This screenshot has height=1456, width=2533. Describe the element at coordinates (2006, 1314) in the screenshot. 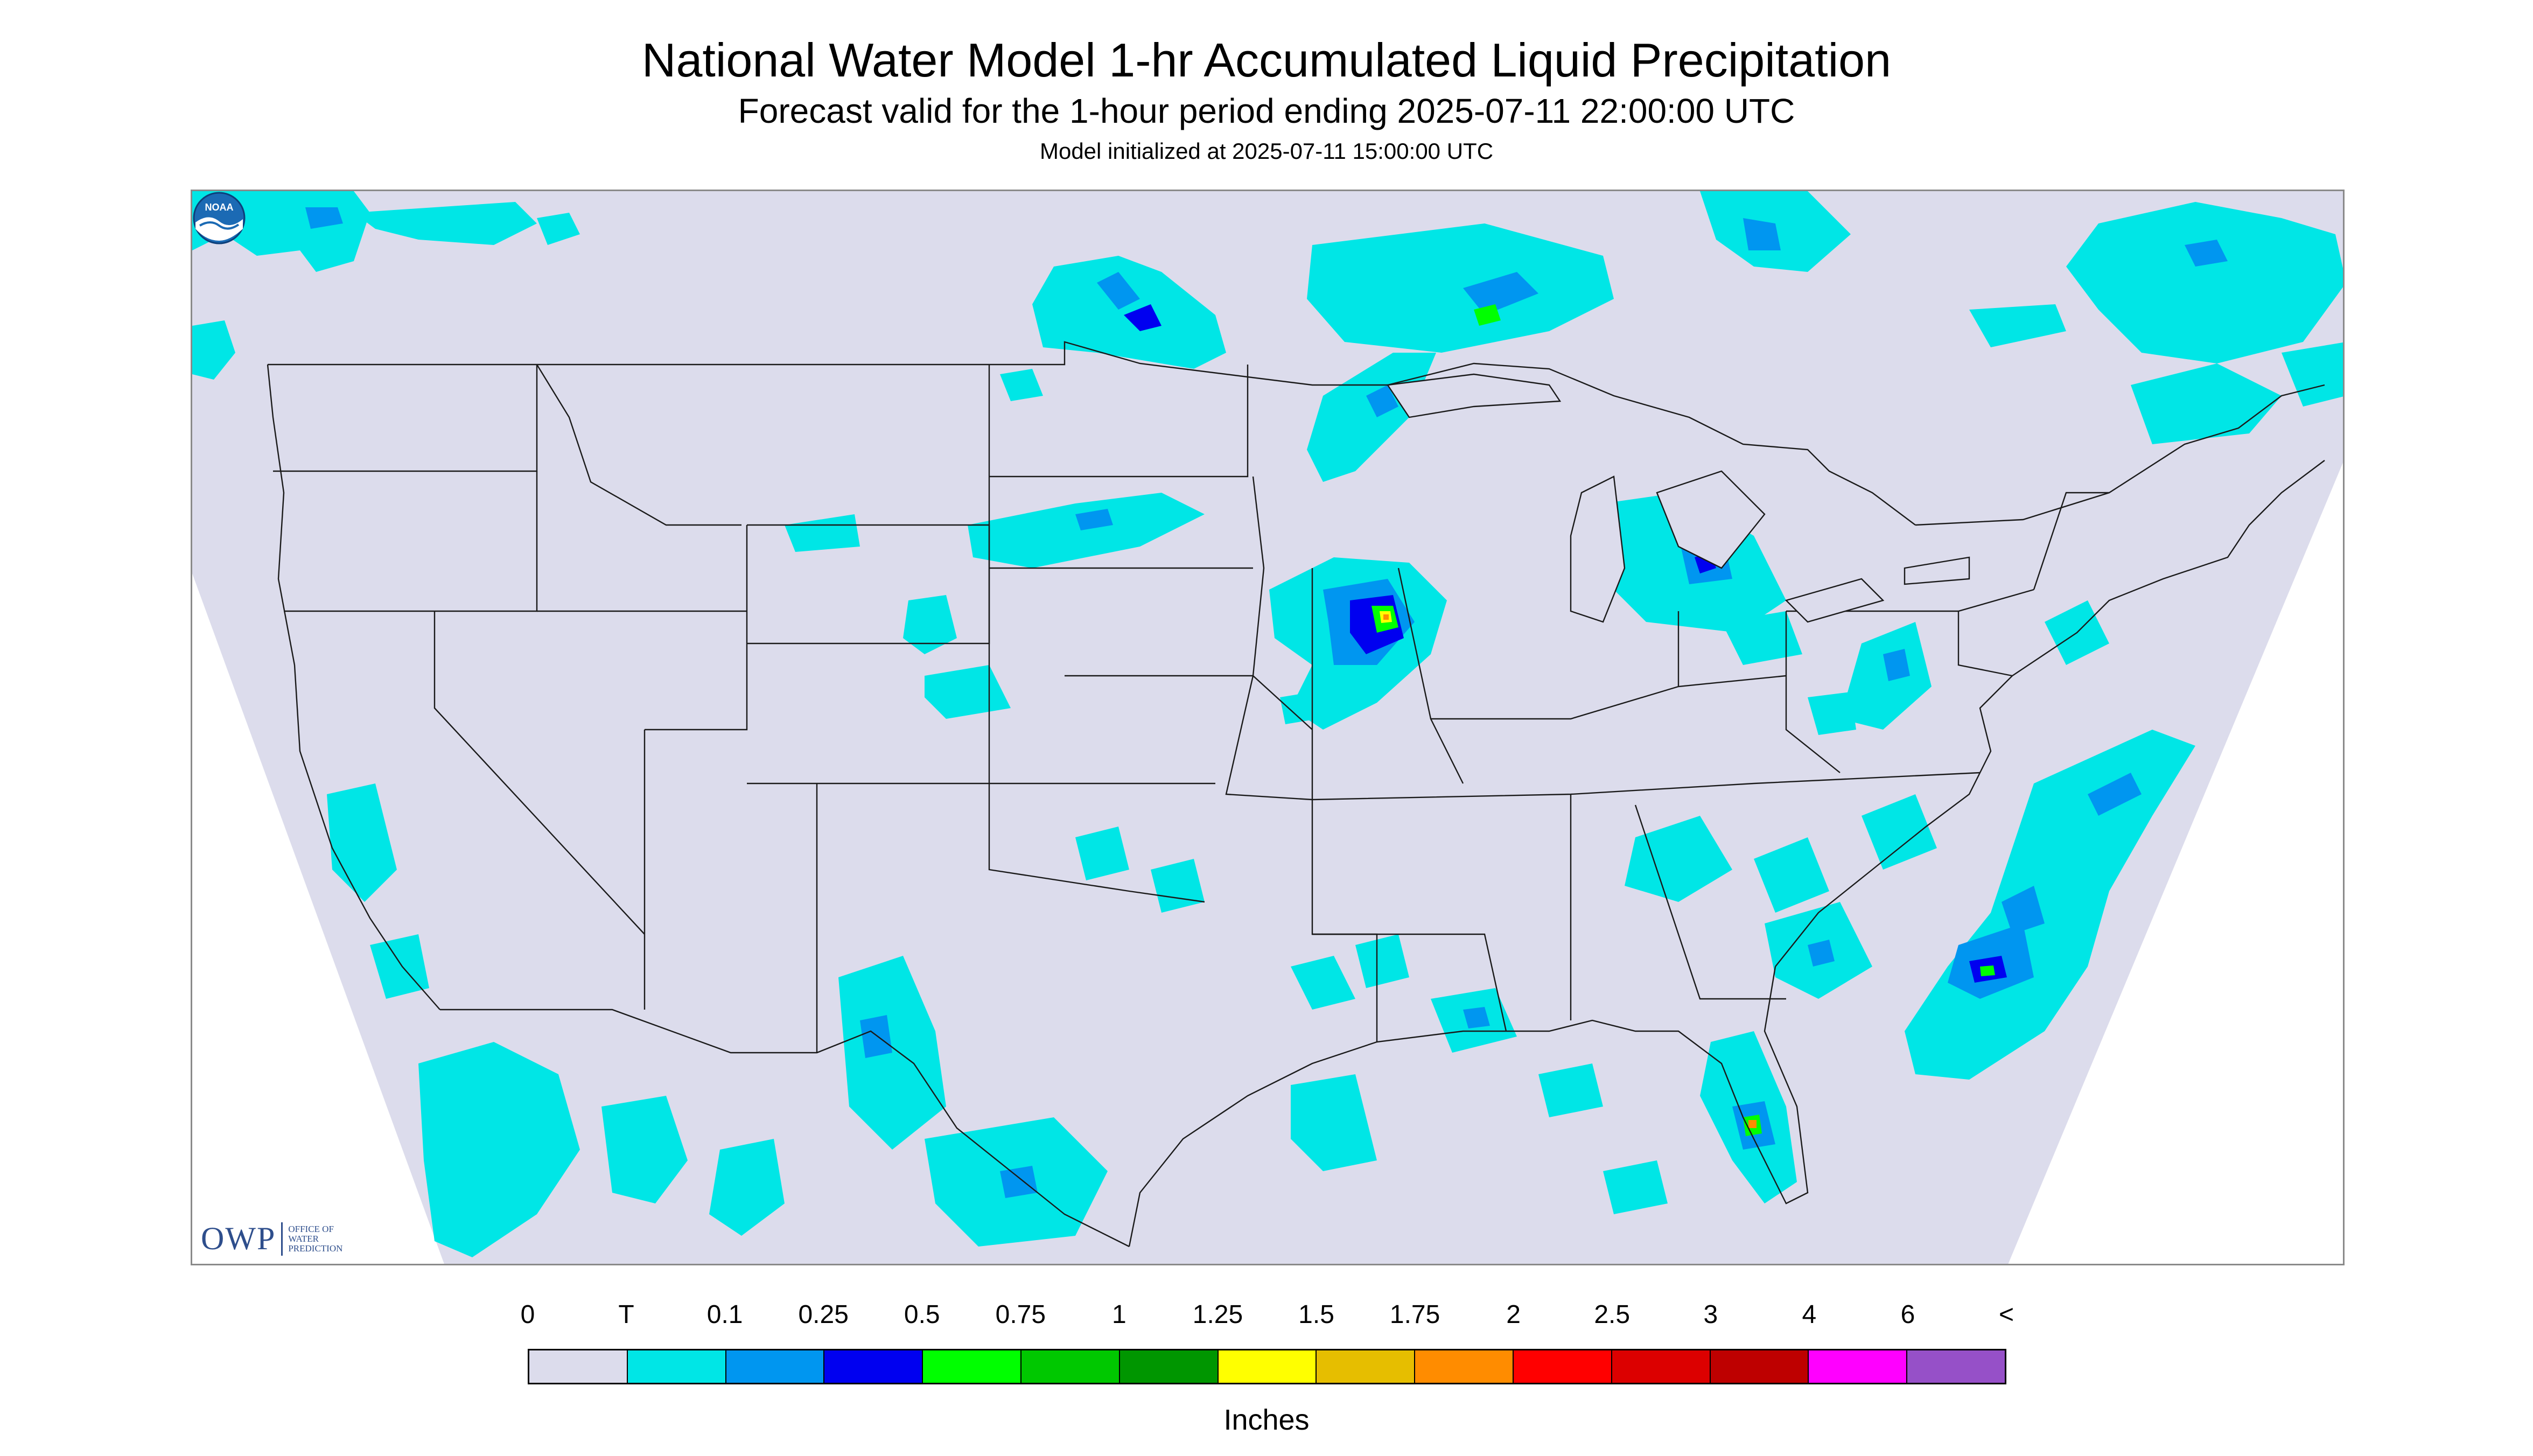

I see `legend-tick-label: <` at that location.